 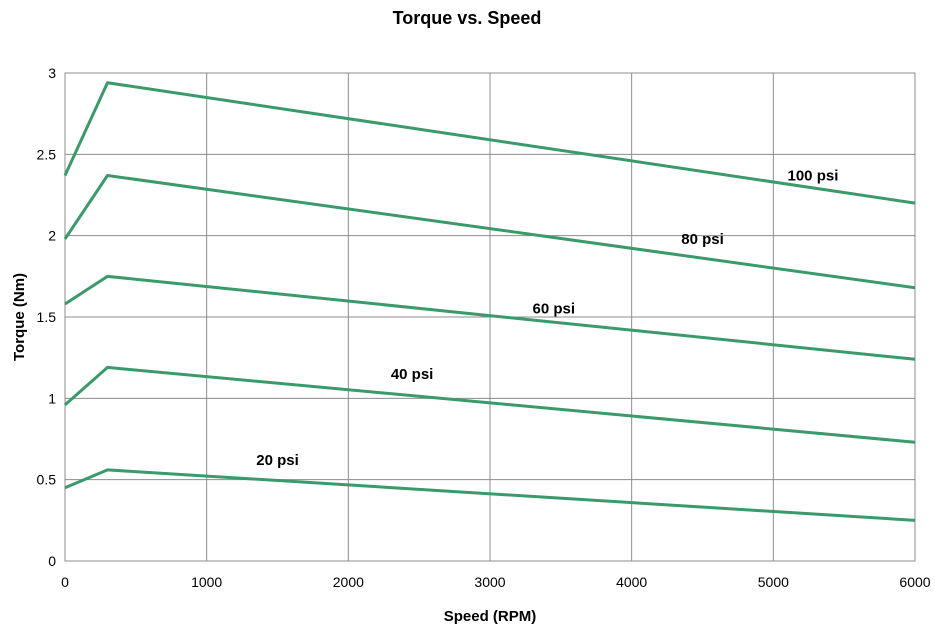 What do you see at coordinates (631, 582) in the screenshot?
I see `x-tick-label: 4000` at bounding box center [631, 582].